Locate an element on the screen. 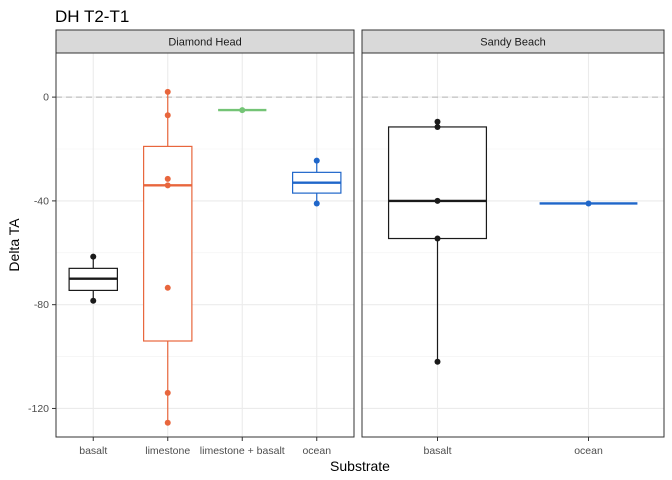  x-tick-label: limestone is located at coordinates (167, 451).